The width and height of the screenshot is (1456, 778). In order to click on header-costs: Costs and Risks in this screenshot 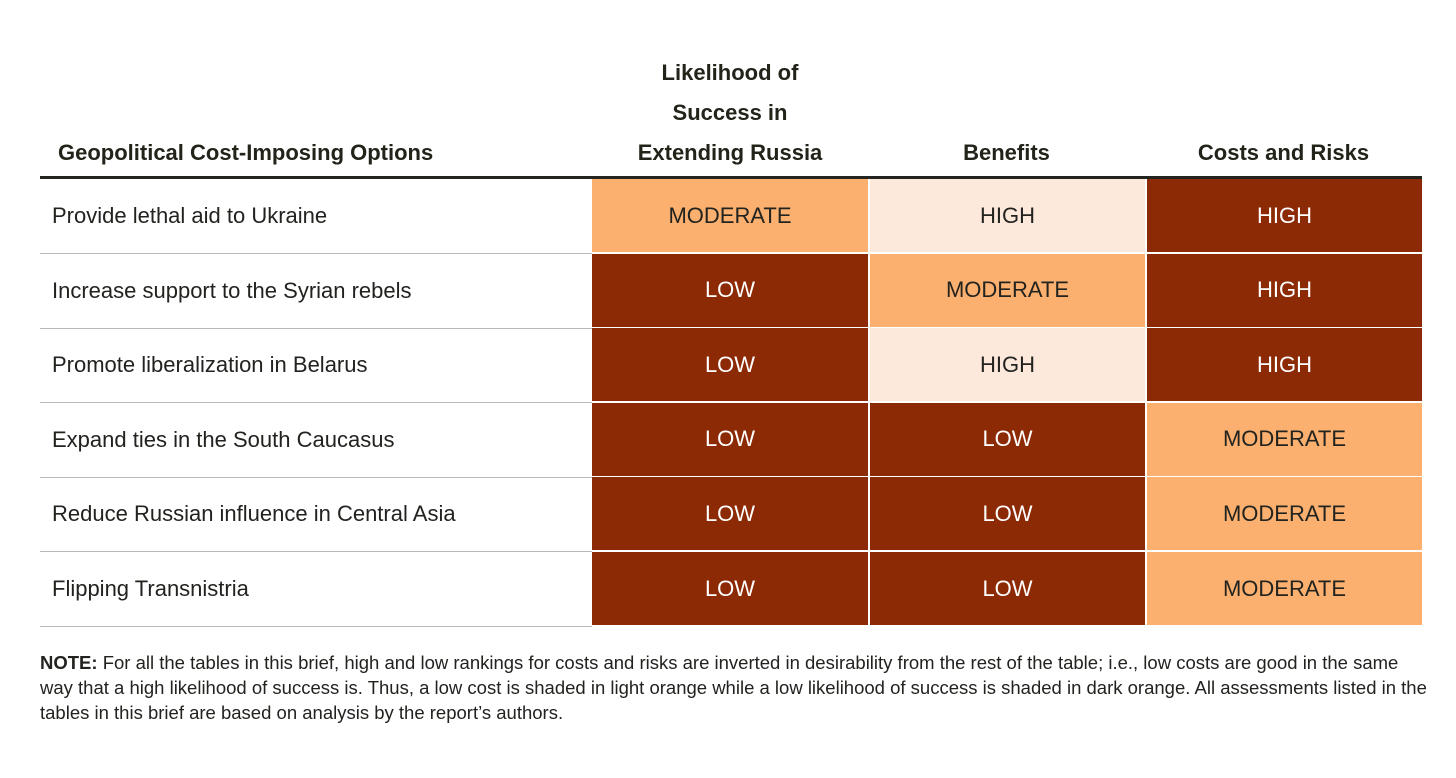, I will do `click(1283, 114)`.